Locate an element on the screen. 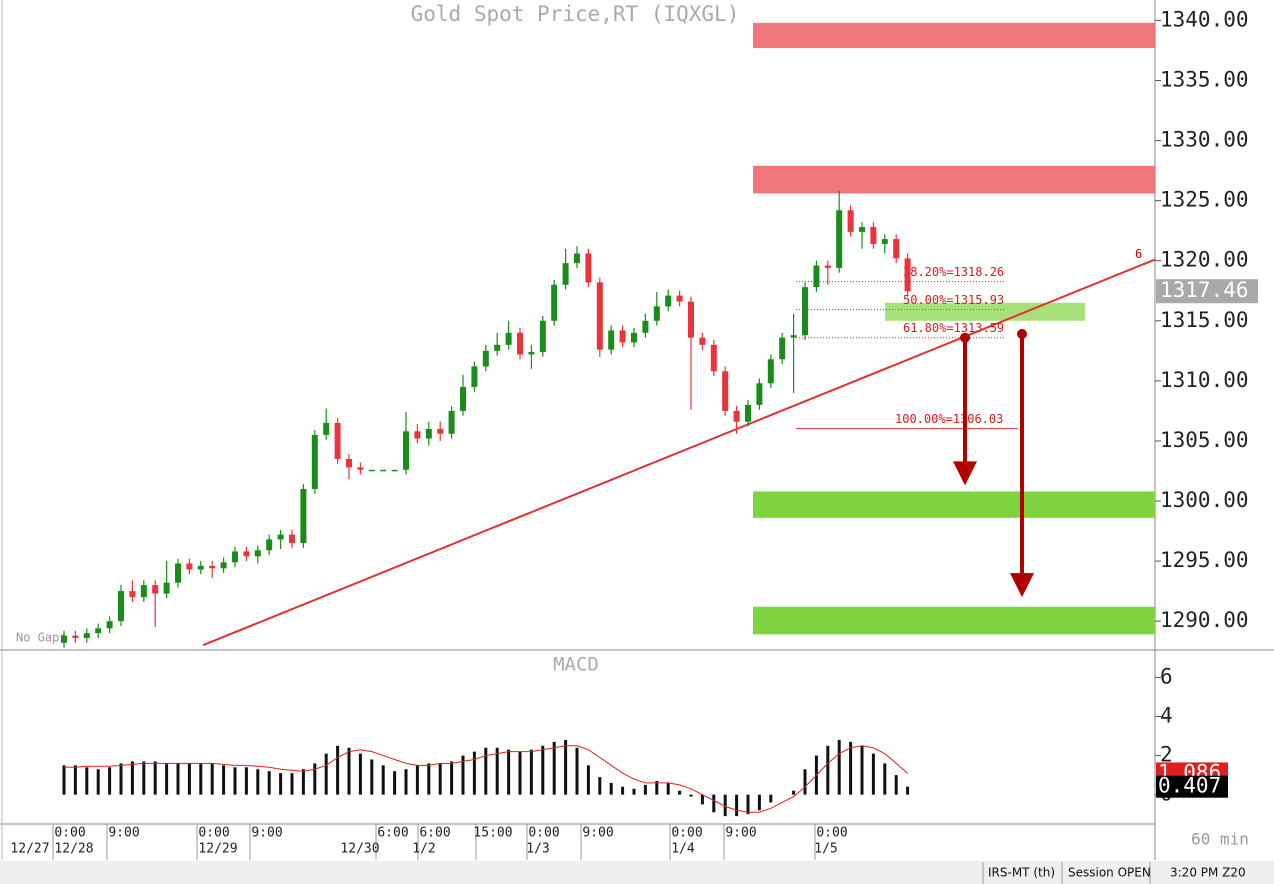  signal-line is located at coordinates (486, 779).